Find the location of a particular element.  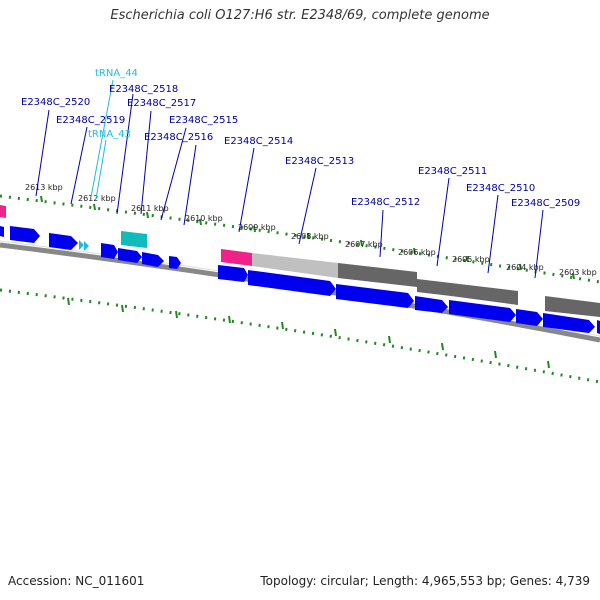

ruler-label: 2610 kbp is located at coordinates (204, 218).